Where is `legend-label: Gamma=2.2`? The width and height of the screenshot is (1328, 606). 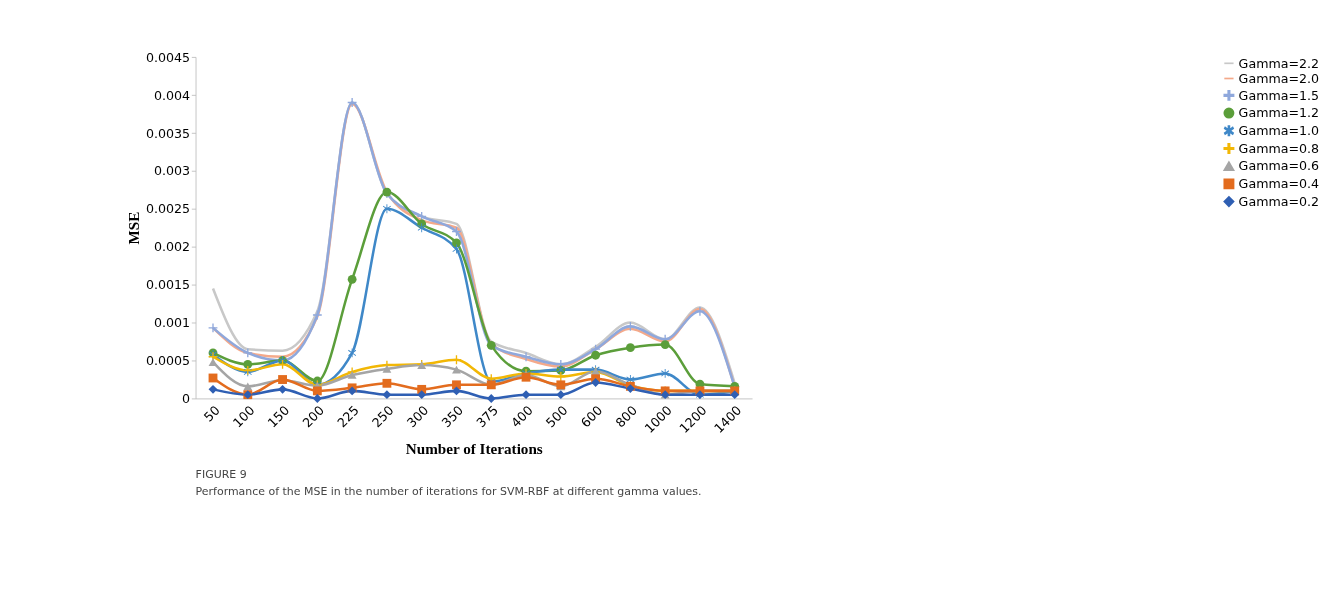
legend-label: Gamma=2.2 is located at coordinates (1279, 63).